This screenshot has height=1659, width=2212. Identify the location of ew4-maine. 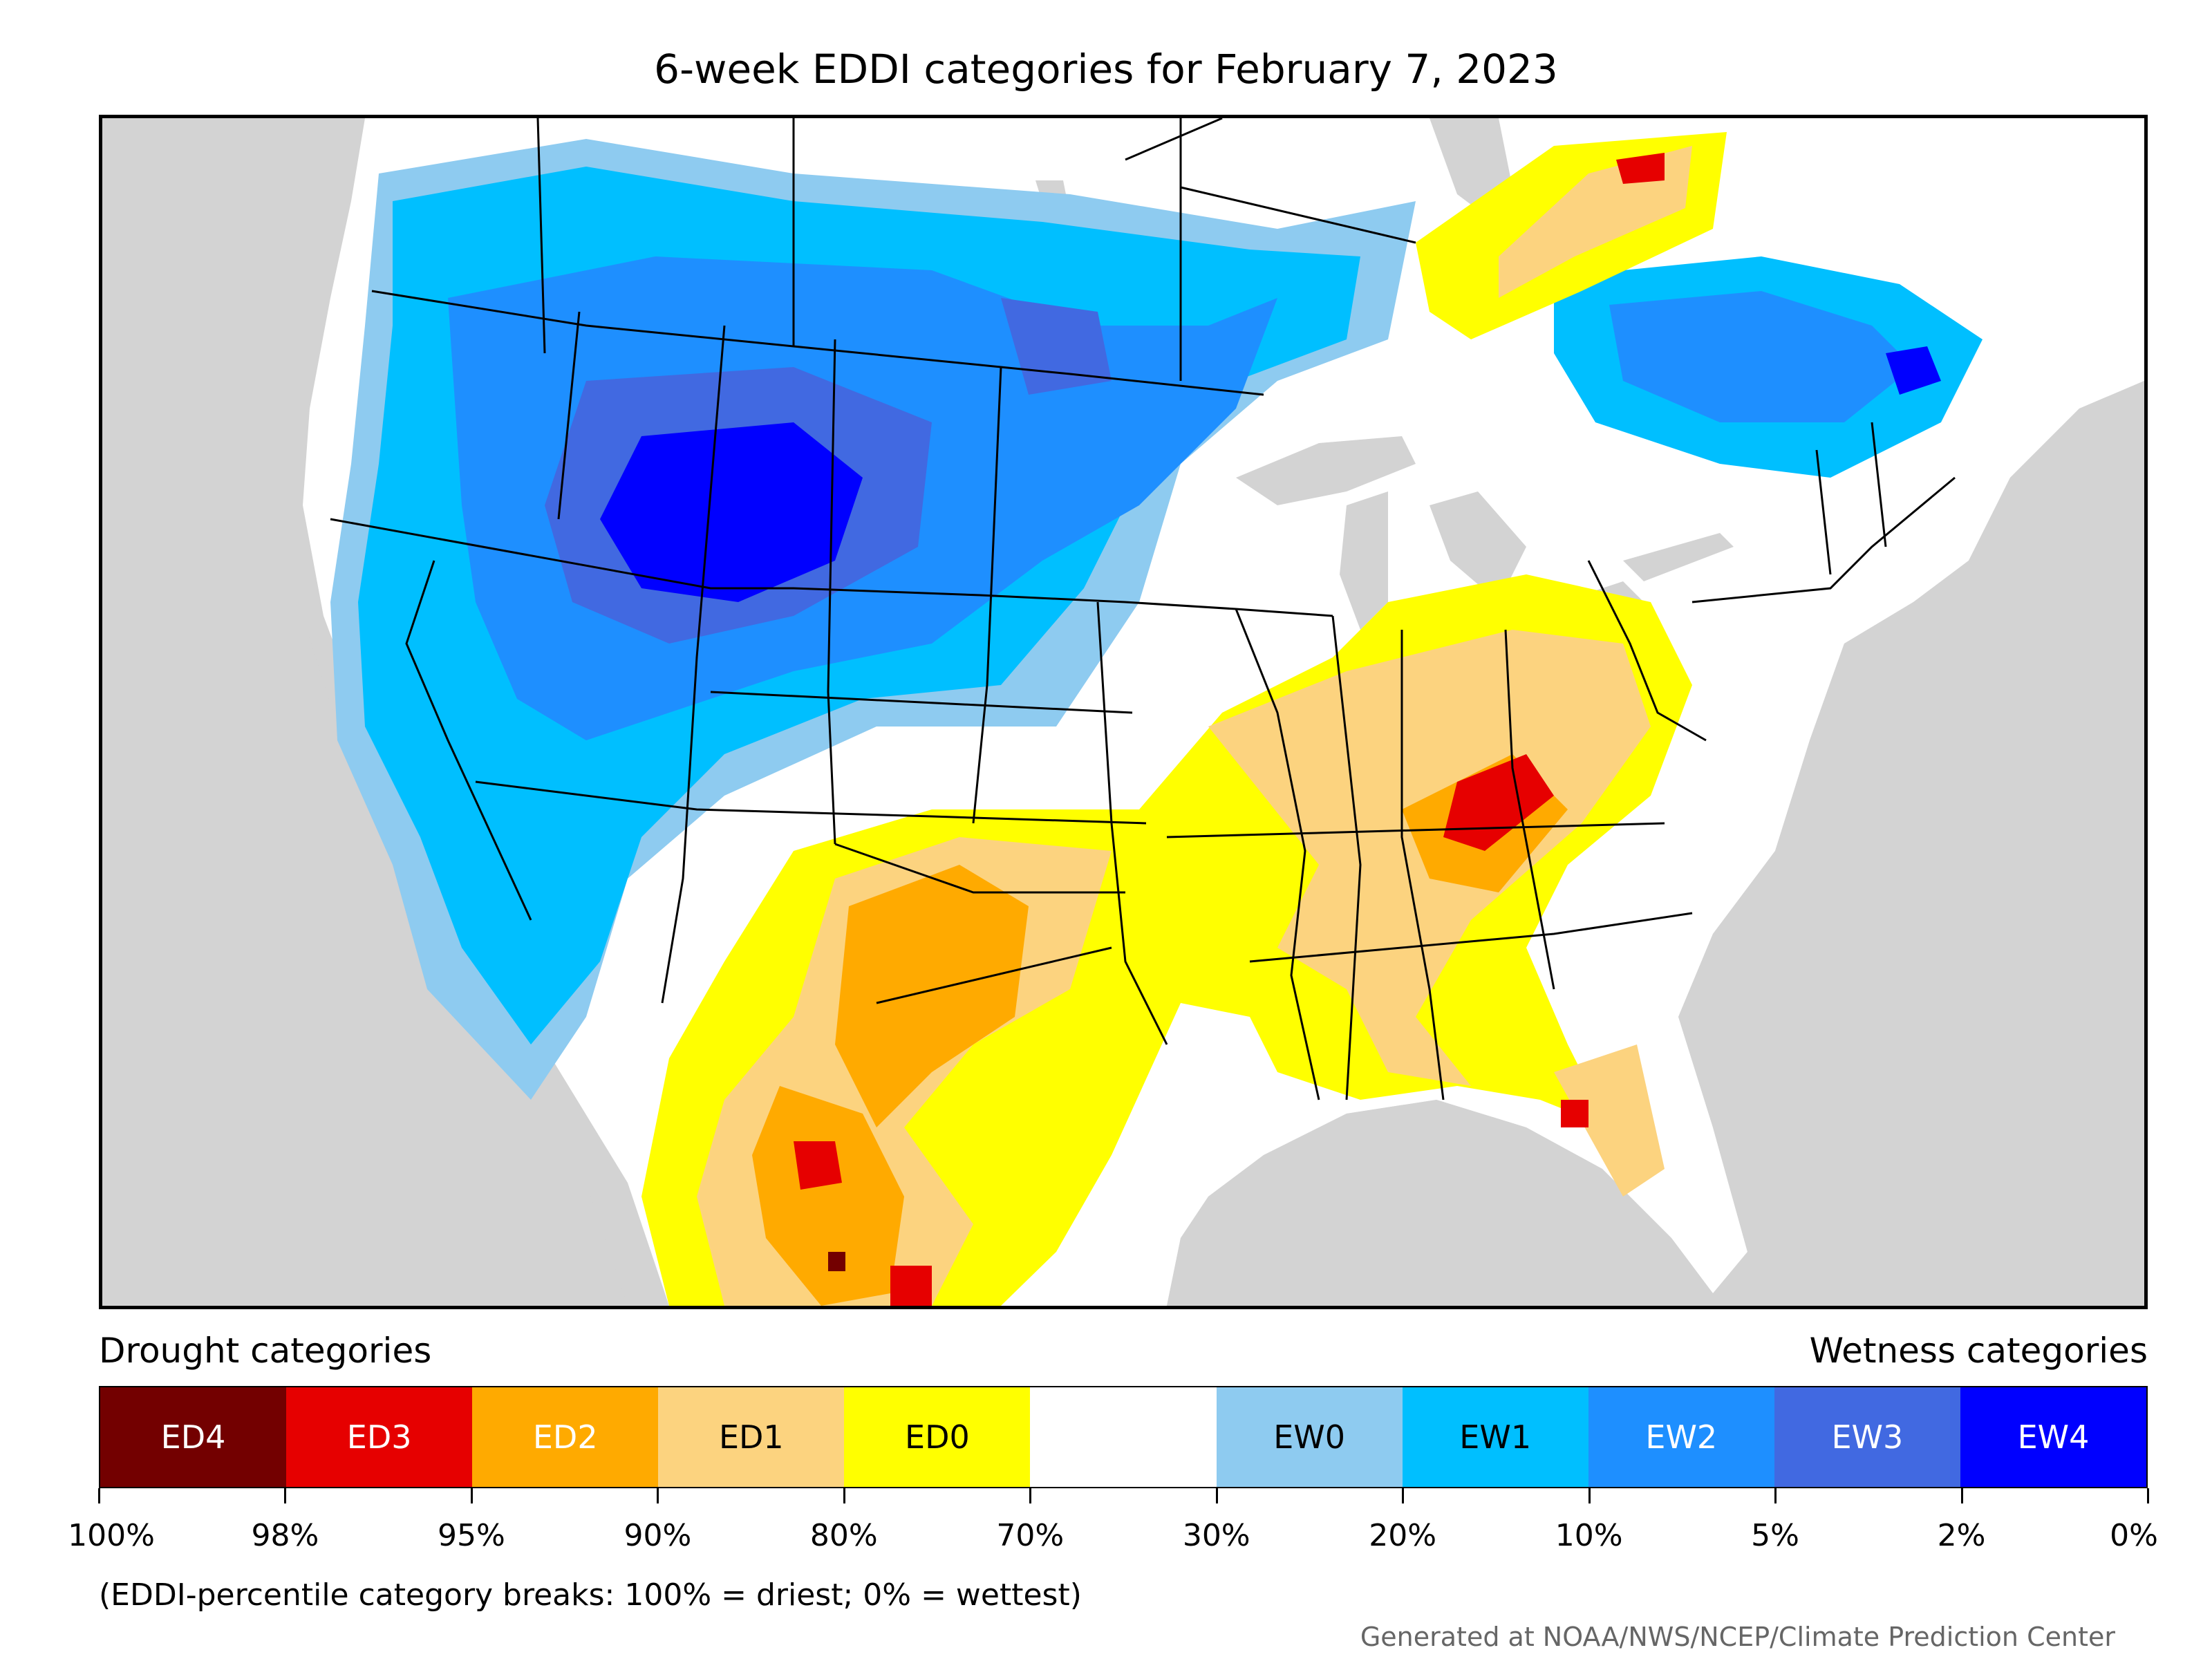
(1914, 371).